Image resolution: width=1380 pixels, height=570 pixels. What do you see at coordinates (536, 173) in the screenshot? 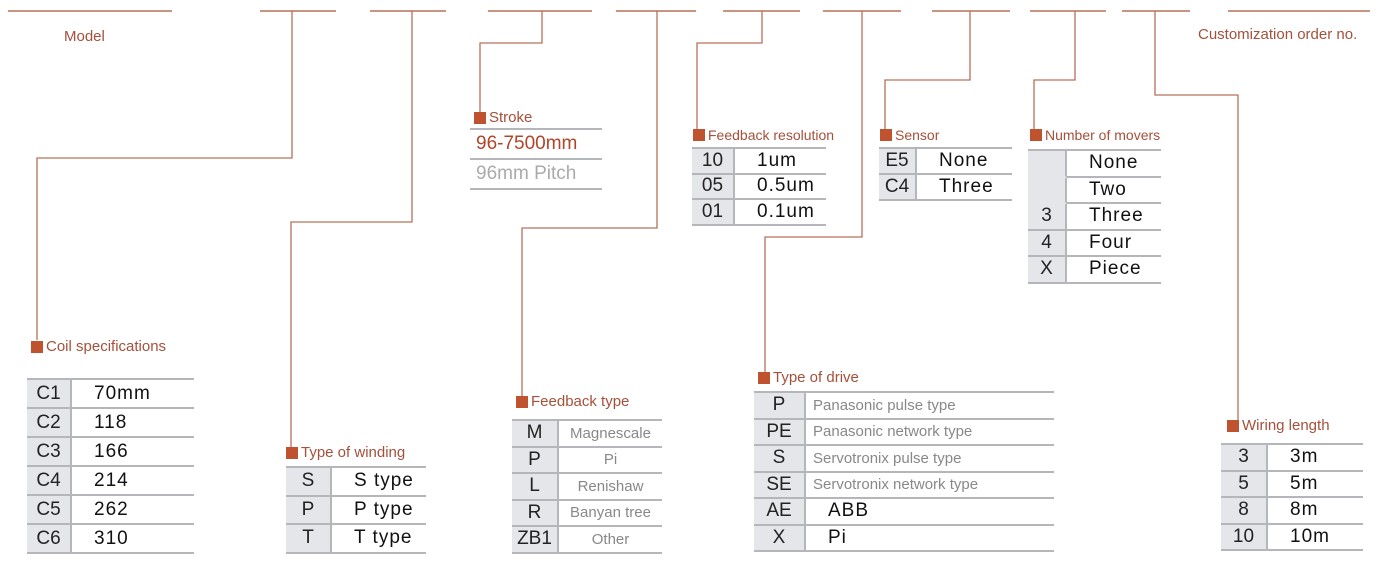
I see `stroke-pitch: 96mm Pitch` at bounding box center [536, 173].